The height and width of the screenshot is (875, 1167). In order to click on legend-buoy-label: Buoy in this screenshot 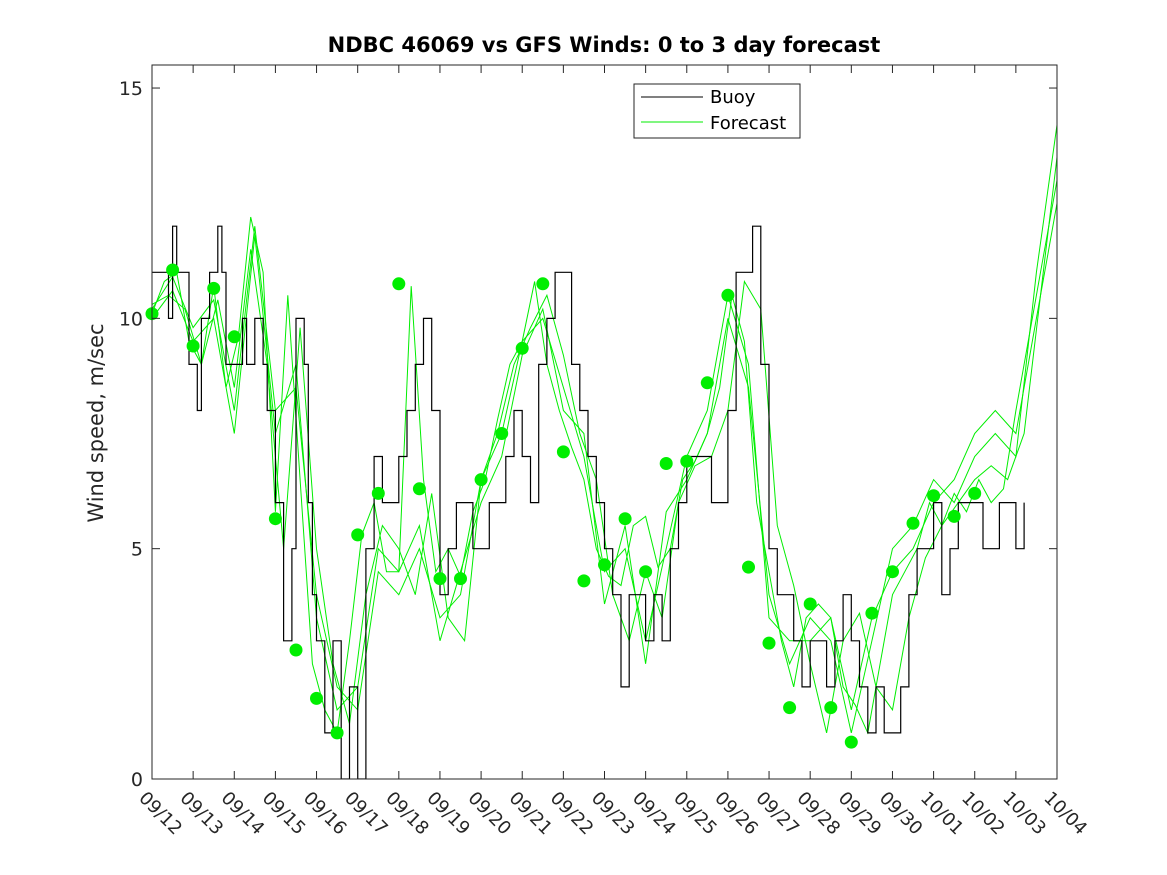, I will do `click(733, 97)`.